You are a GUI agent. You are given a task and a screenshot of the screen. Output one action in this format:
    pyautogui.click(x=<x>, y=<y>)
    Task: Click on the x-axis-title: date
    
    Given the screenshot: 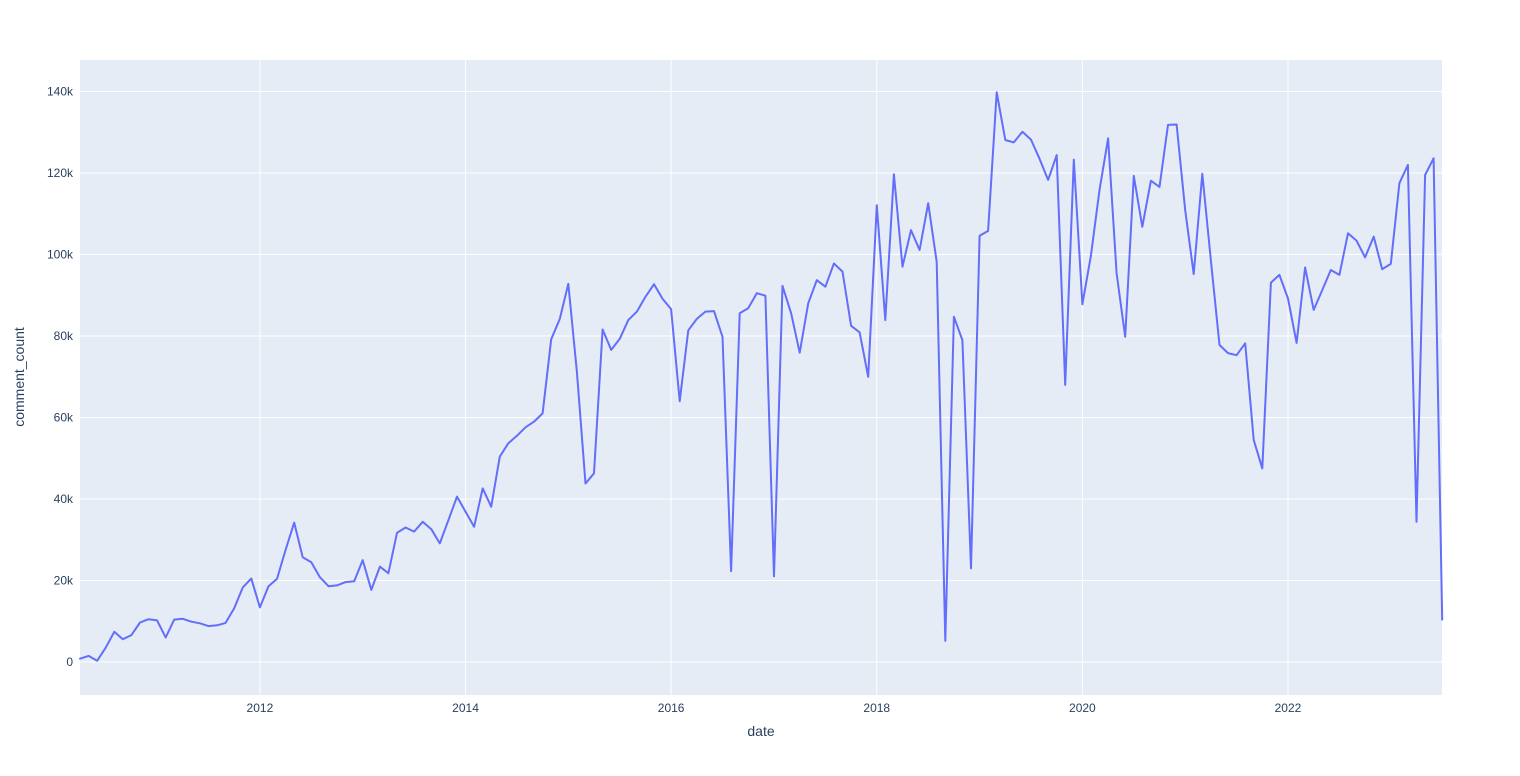 What is the action you would take?
    pyautogui.click(x=760, y=731)
    